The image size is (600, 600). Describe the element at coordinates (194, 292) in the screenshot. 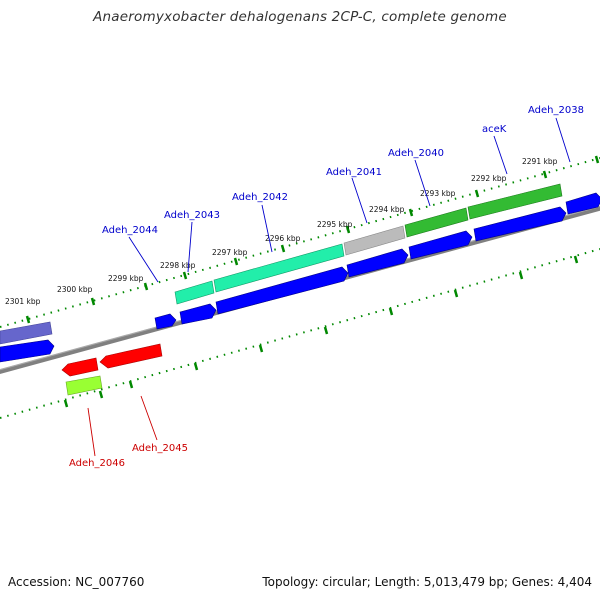

I see `gene-teal-2043` at that location.